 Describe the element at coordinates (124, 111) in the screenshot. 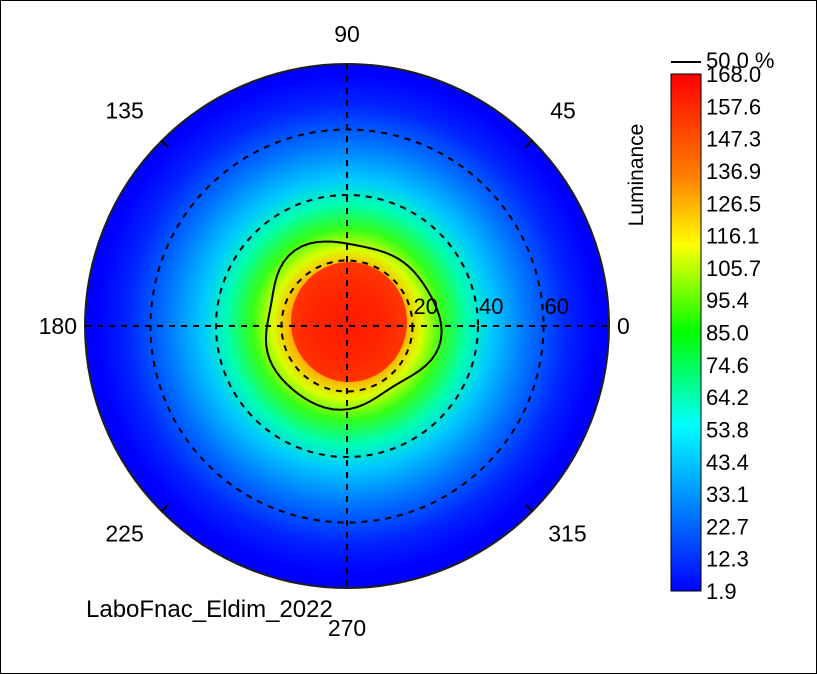

I see `angle-label-135: 135` at that location.